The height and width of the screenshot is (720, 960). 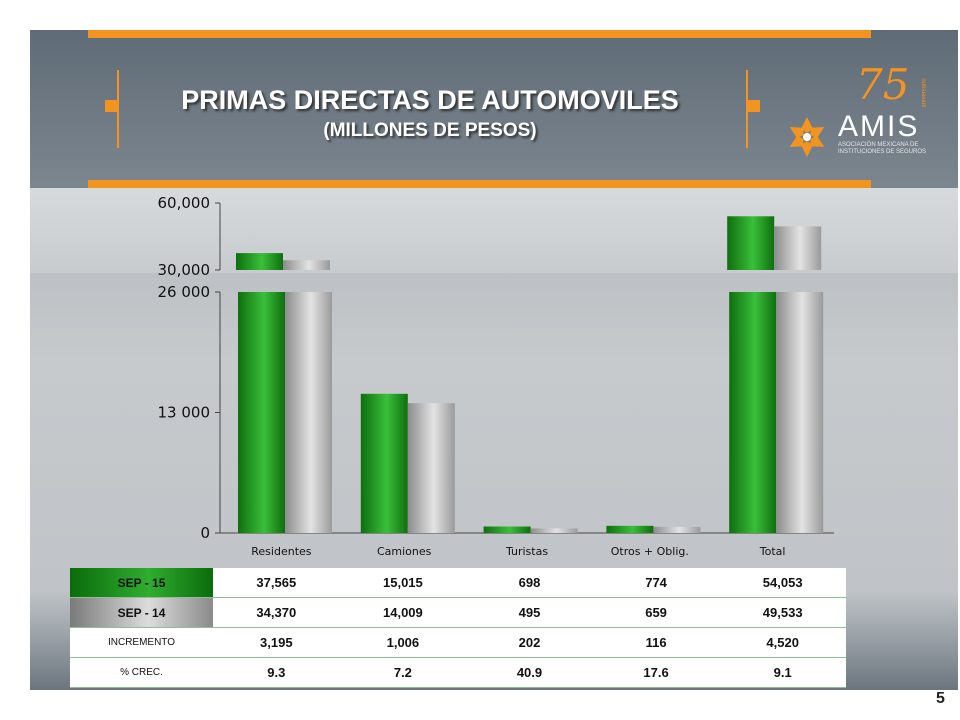 I want to click on table-row: SEP - 14 34,370 14,009 495 659 49,533, so click(x=458, y=612).